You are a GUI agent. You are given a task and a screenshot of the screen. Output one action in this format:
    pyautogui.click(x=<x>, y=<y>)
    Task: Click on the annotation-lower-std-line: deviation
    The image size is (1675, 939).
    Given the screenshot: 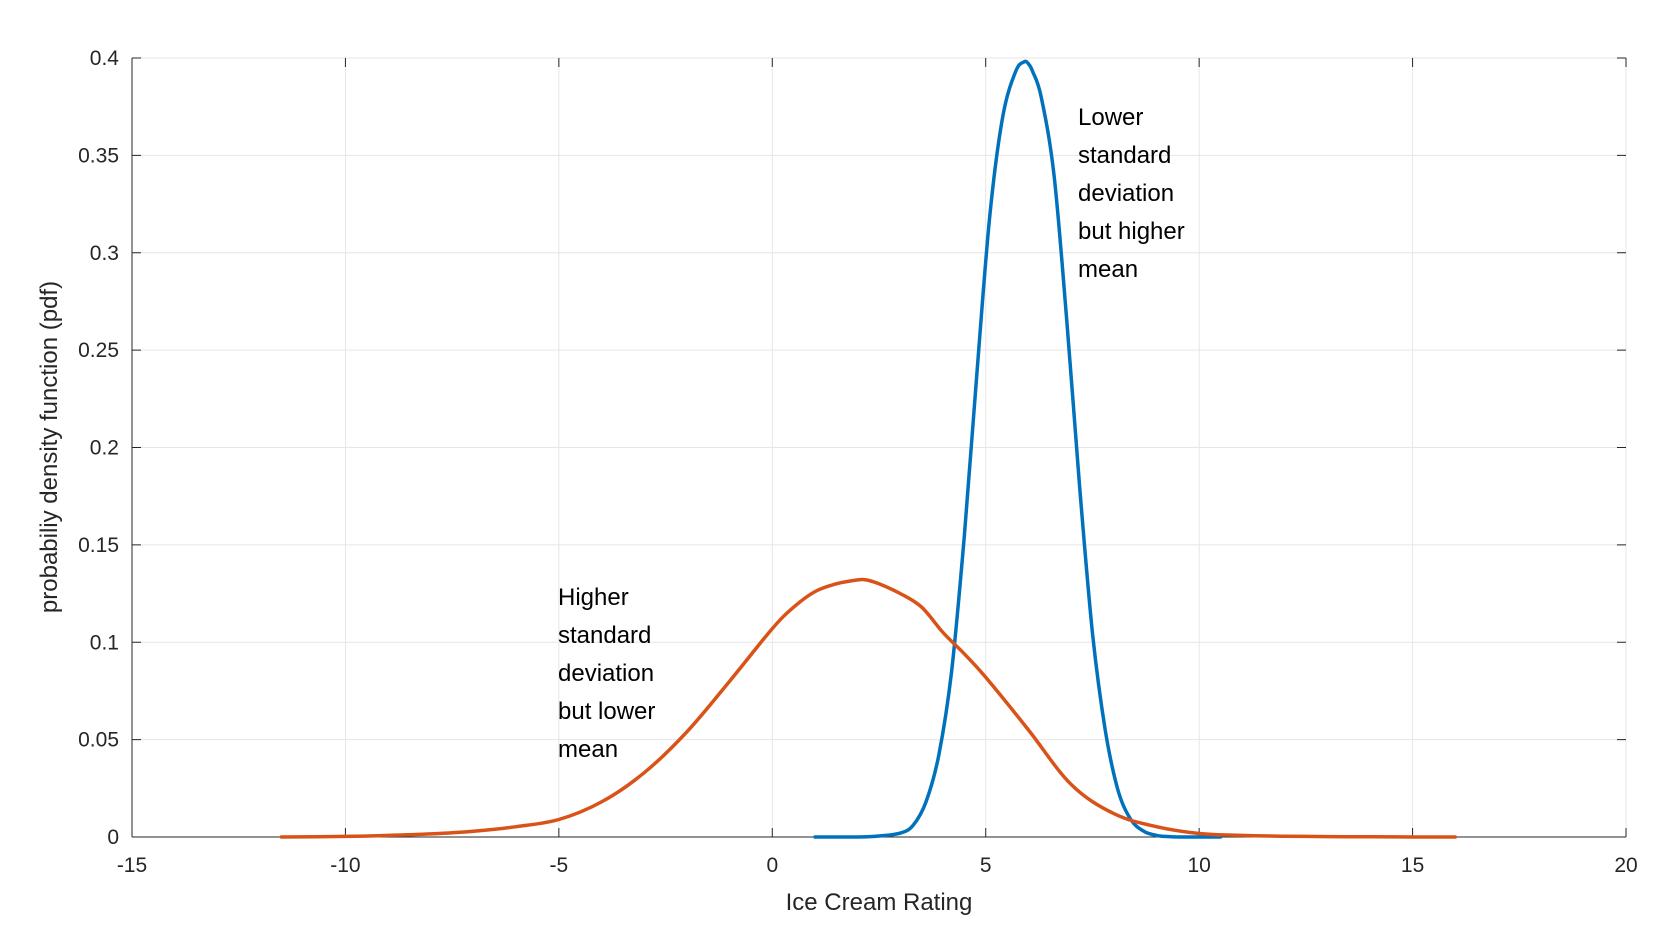 What is the action you would take?
    pyautogui.click(x=1126, y=193)
    